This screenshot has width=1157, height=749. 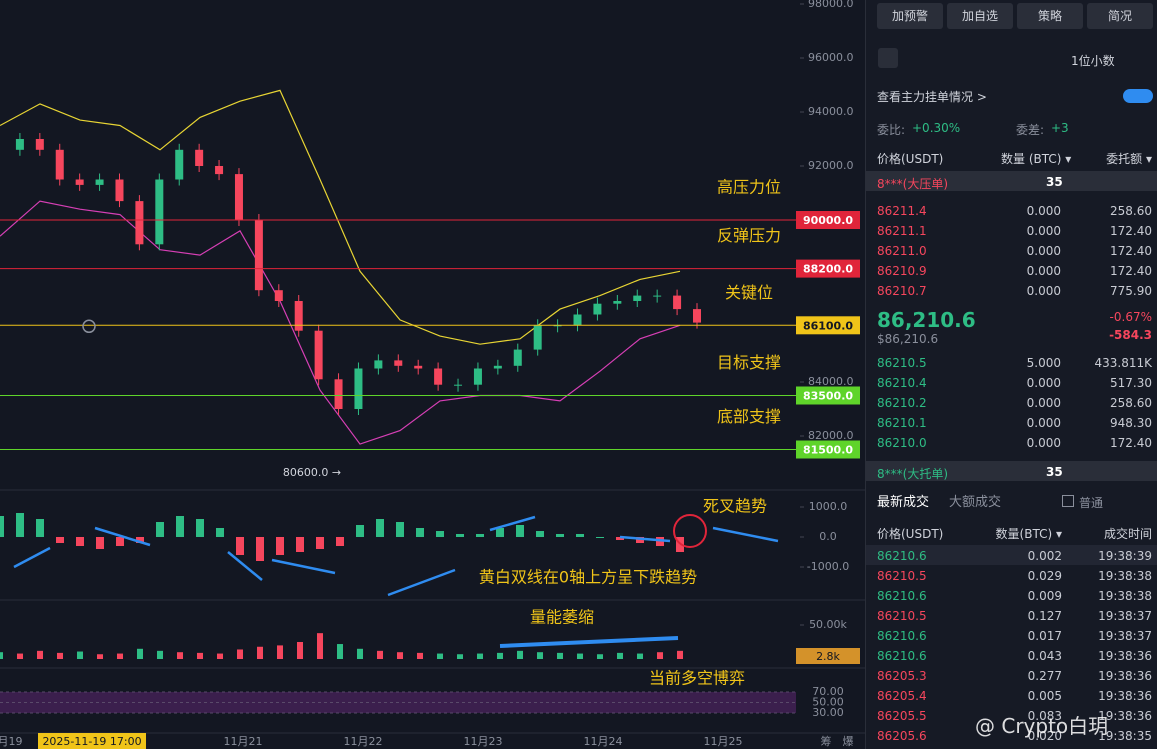 What do you see at coordinates (828, 624) in the screenshot?
I see `volume-tick-label: 50.00k` at bounding box center [828, 624].